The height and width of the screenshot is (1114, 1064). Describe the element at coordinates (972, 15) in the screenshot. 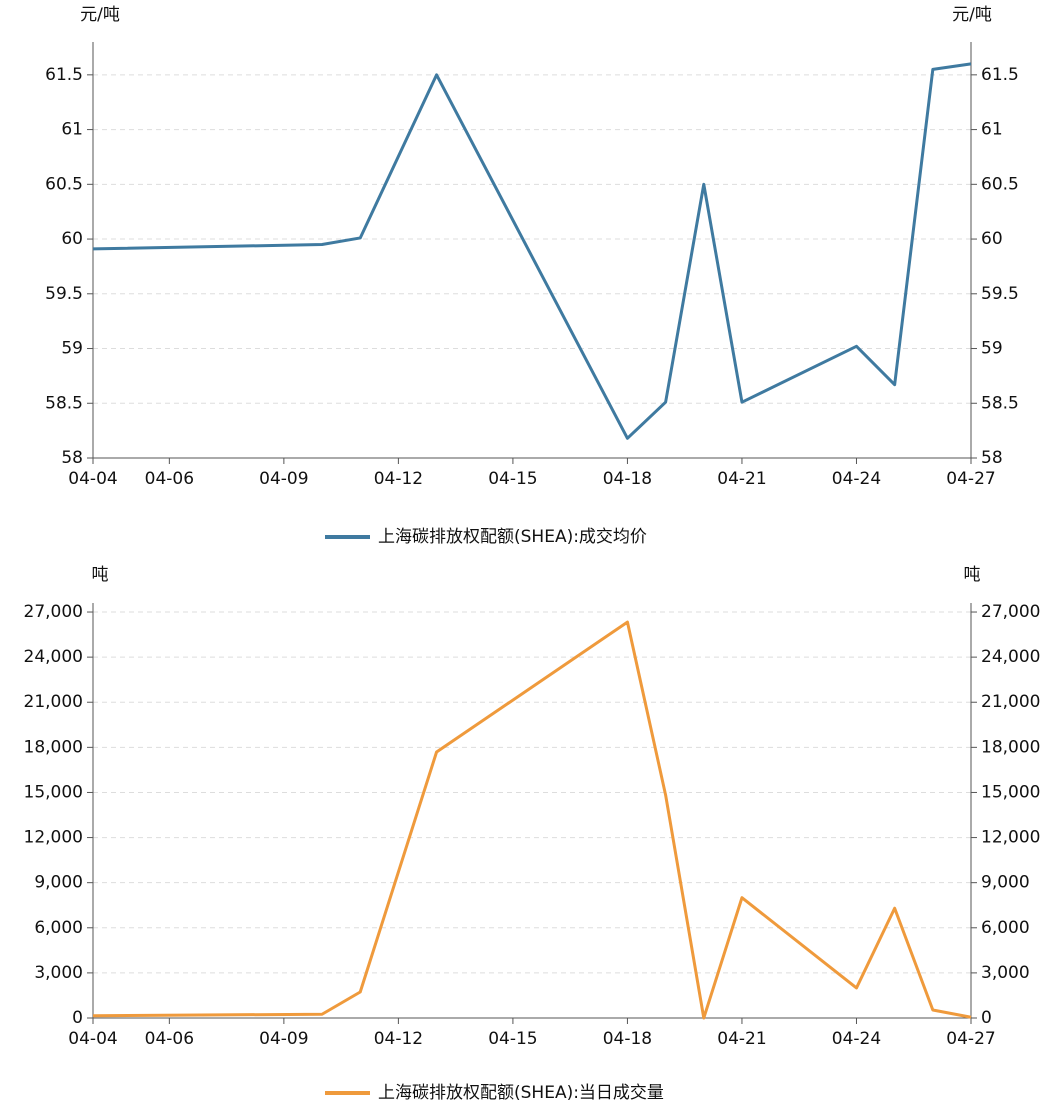

I see `y2-axis-unit: 元/吨` at that location.